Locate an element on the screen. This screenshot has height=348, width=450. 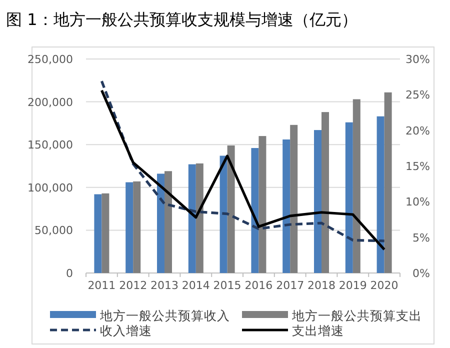
x-tick-label: 2014 is located at coordinates (196, 285).